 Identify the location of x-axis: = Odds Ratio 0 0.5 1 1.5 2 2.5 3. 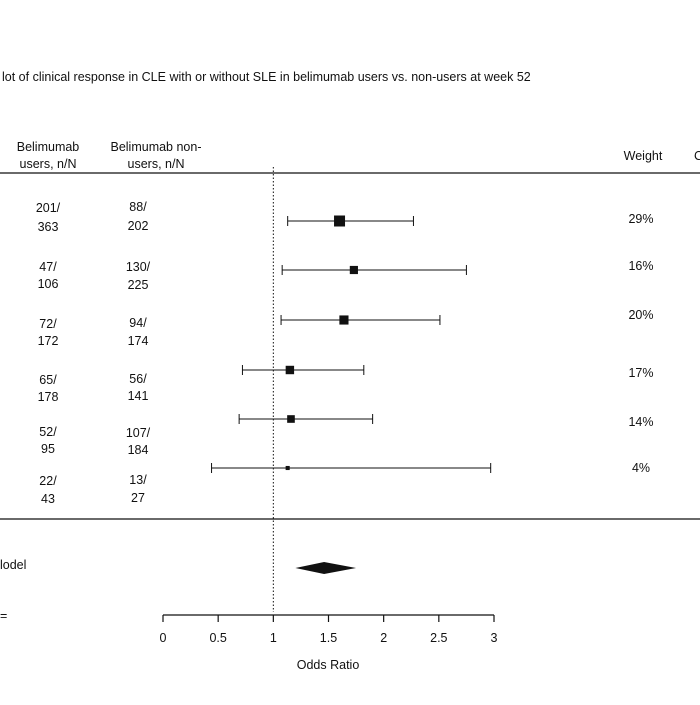
(249, 640).